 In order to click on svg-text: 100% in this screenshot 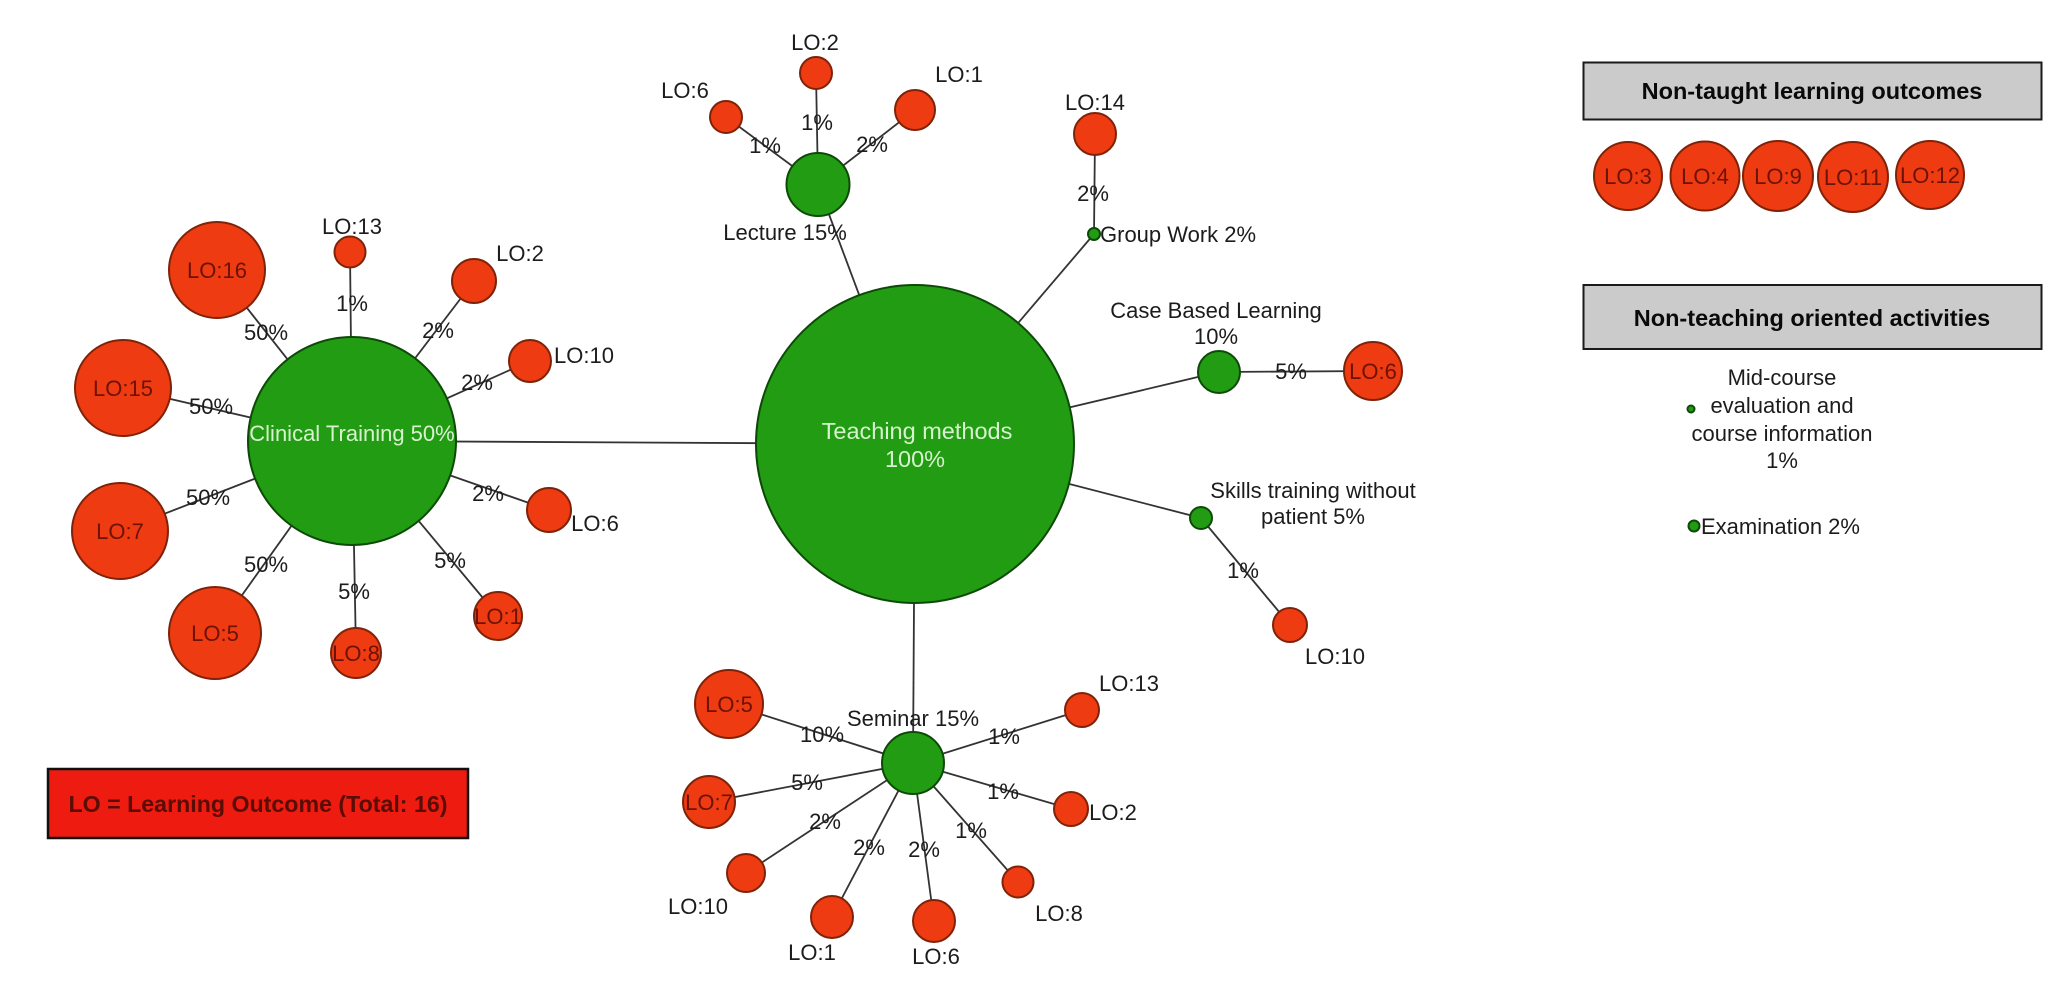, I will do `click(915, 459)`.